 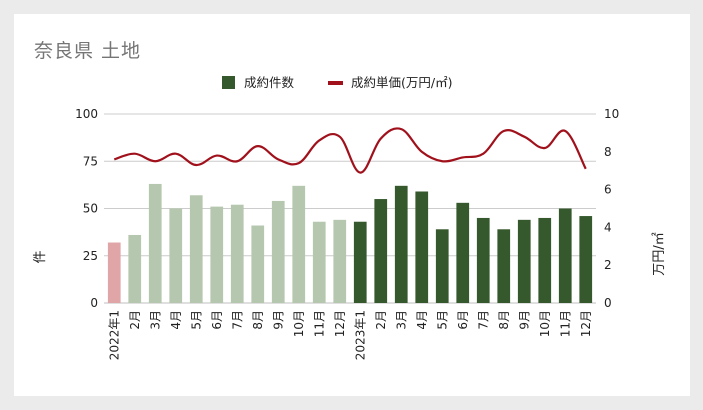 I want to click on y-tick-label: 100, so click(x=86, y=114).